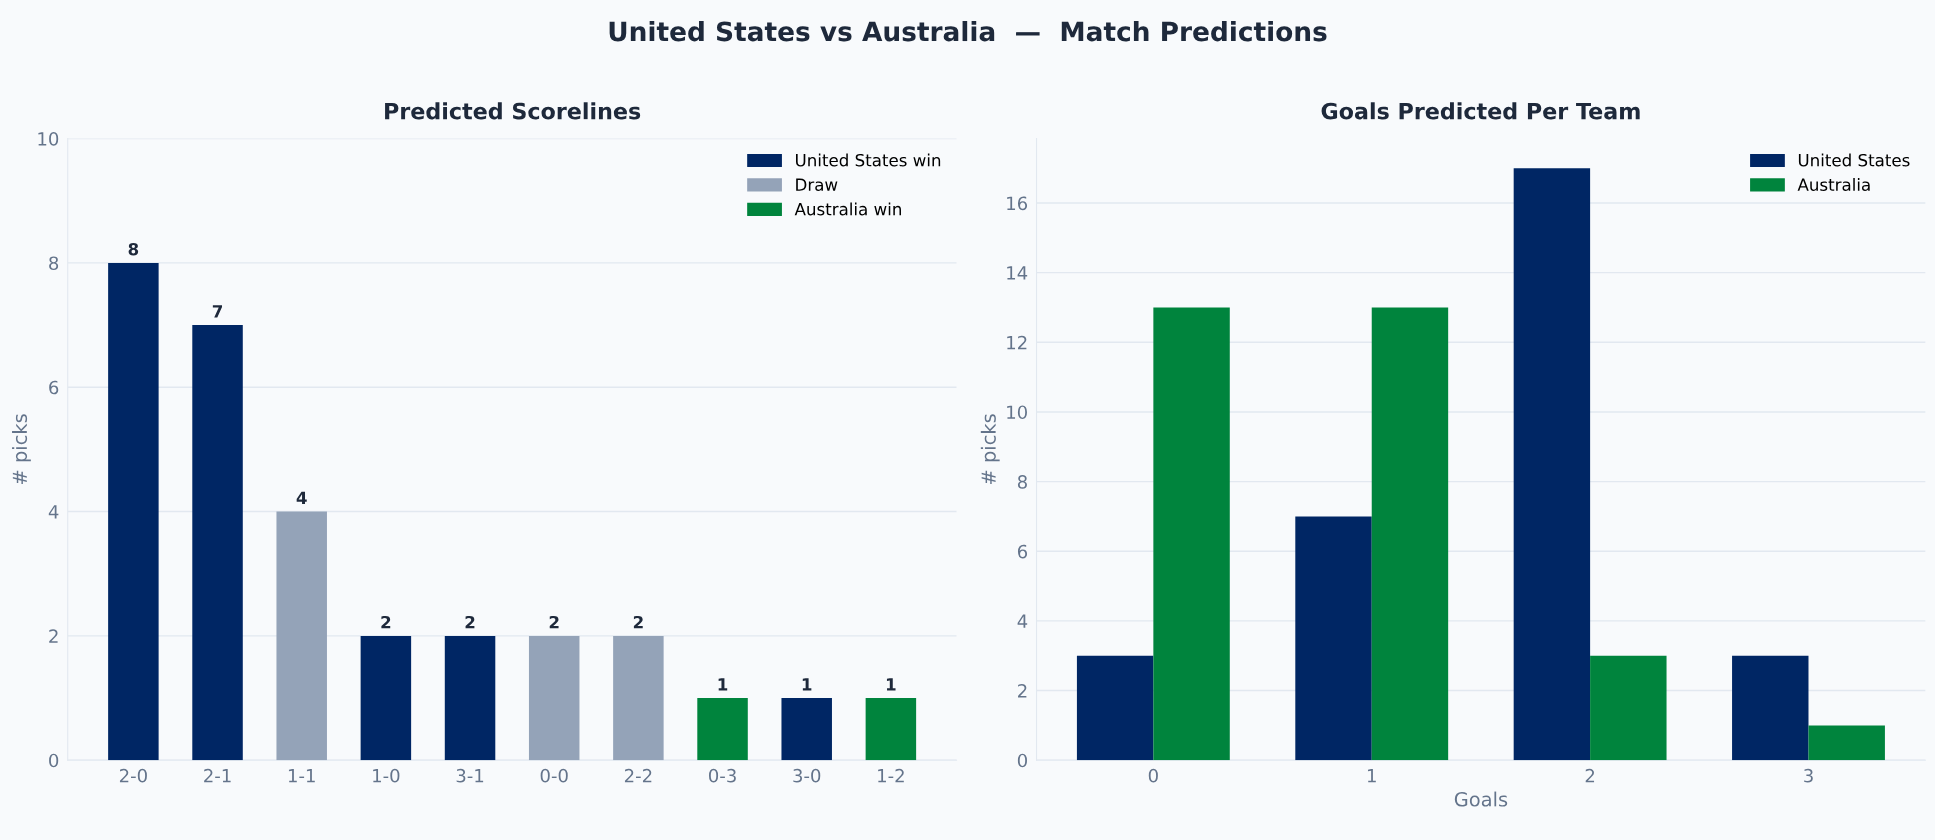 The height and width of the screenshot is (840, 1935). Describe the element at coordinates (1481, 799) in the screenshot. I see `x-axis-title: Goals` at that location.